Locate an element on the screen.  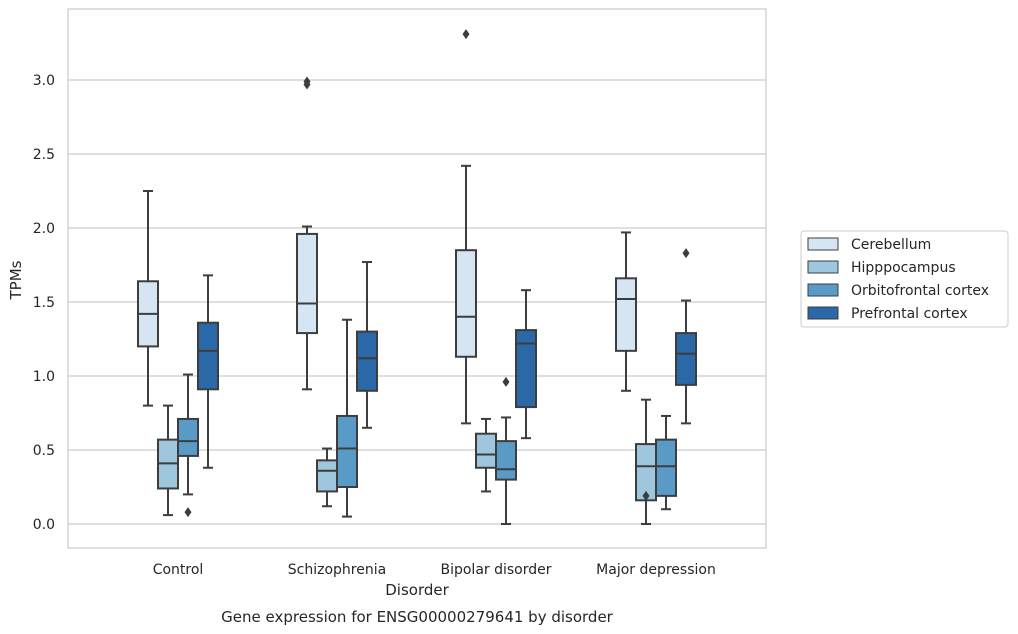
legend-frame is located at coordinates (904, 279).